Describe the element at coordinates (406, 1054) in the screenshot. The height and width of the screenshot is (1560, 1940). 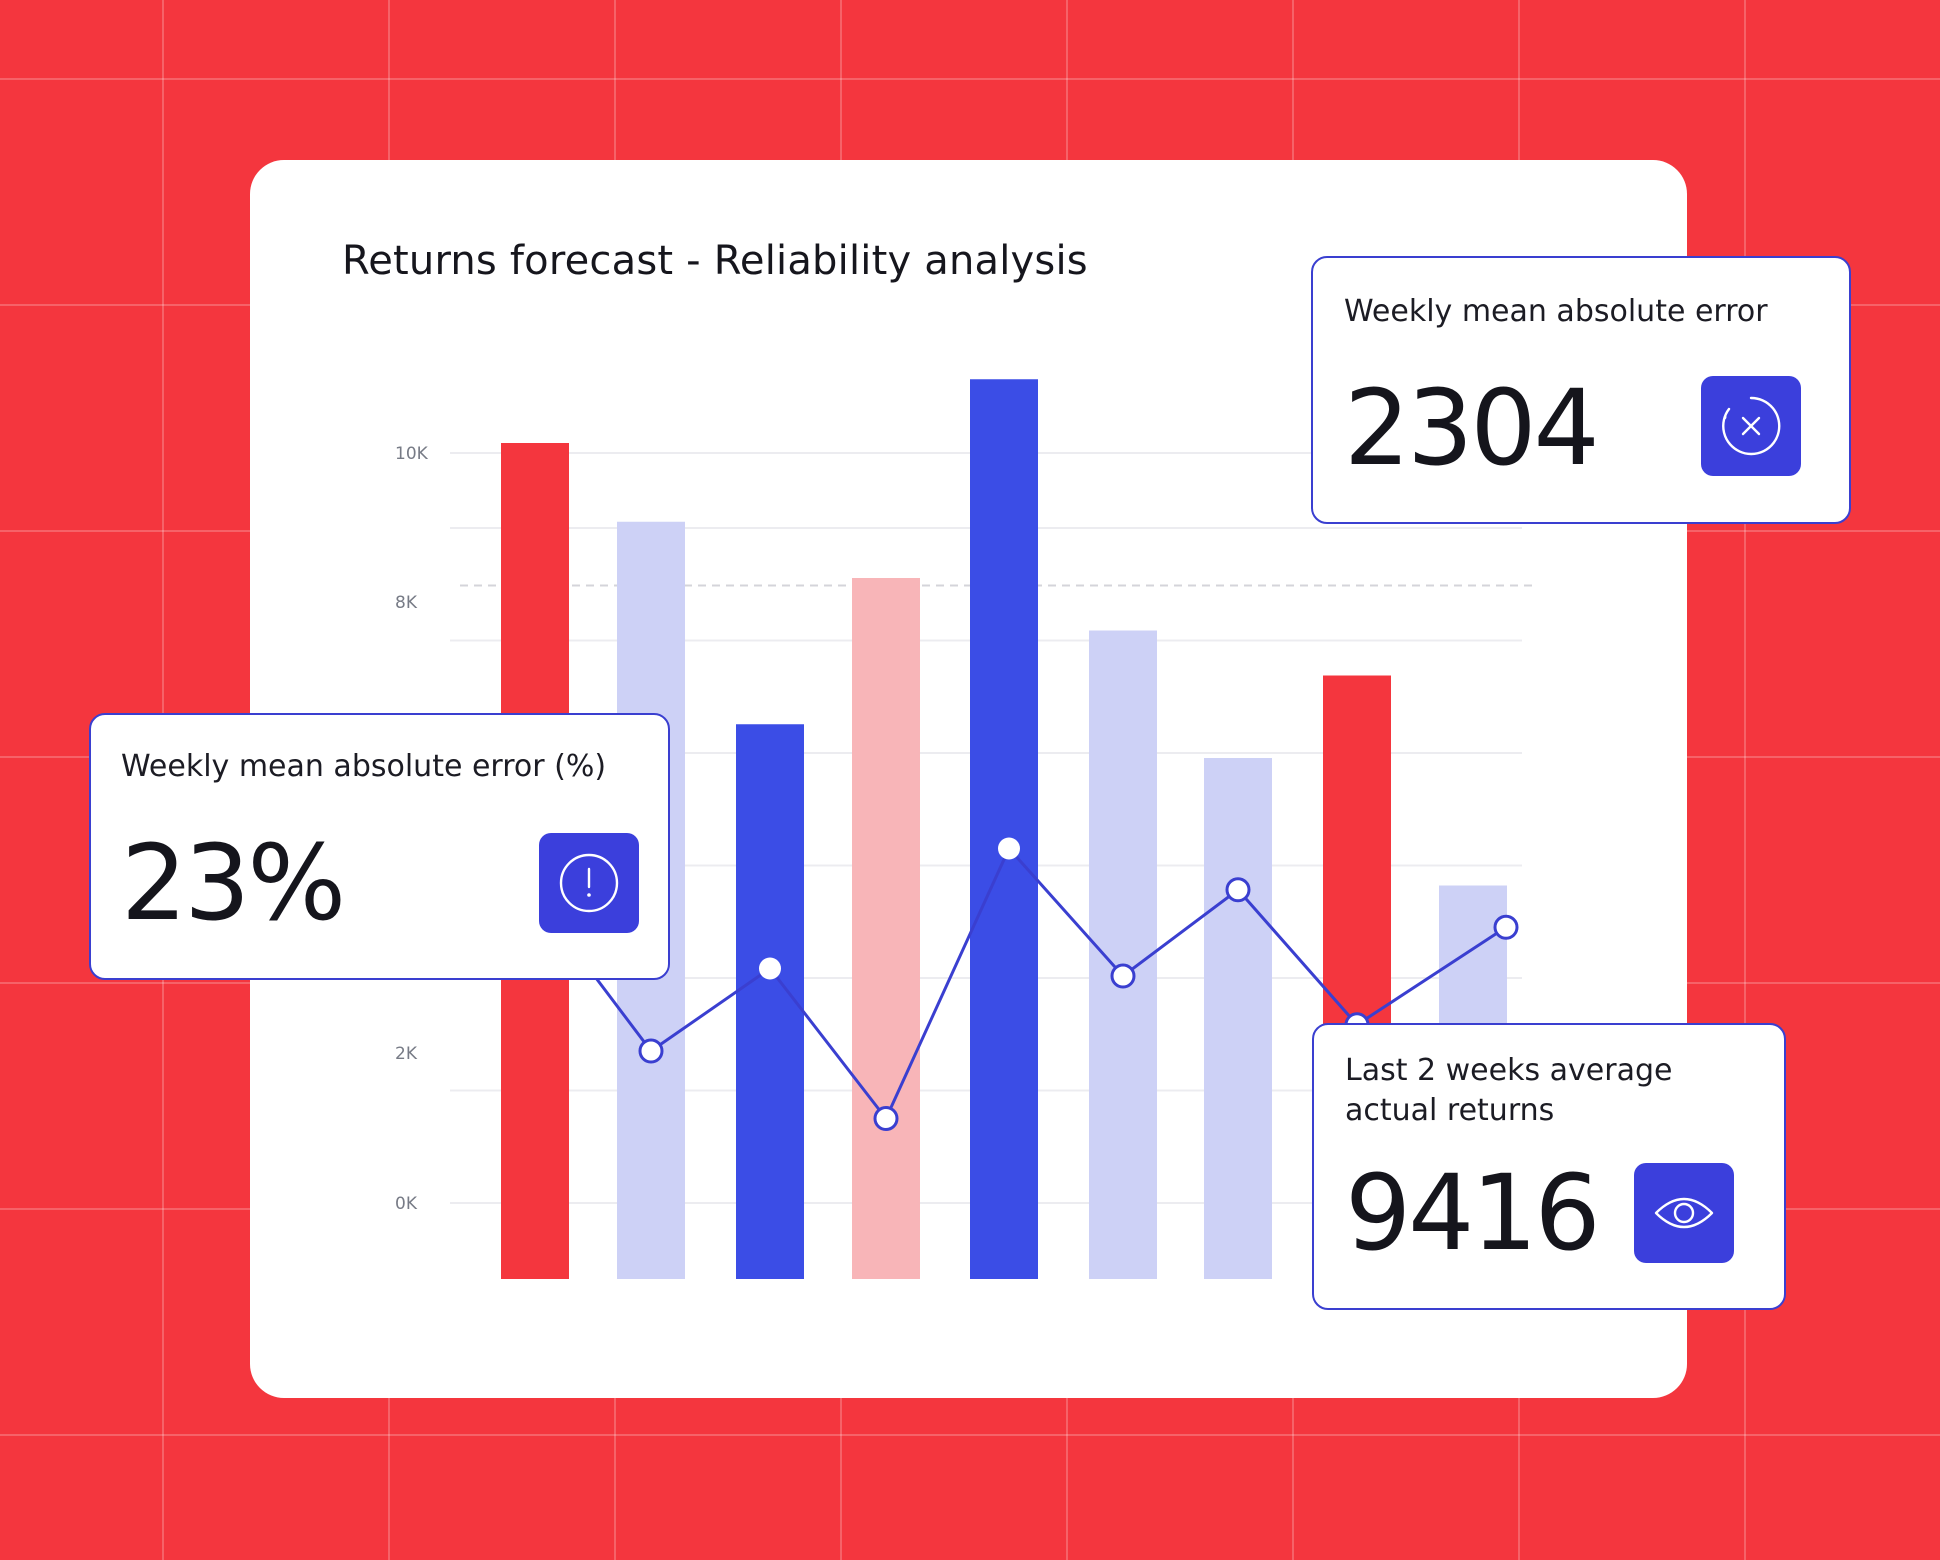
I see `y-tick-label: 2K` at that location.